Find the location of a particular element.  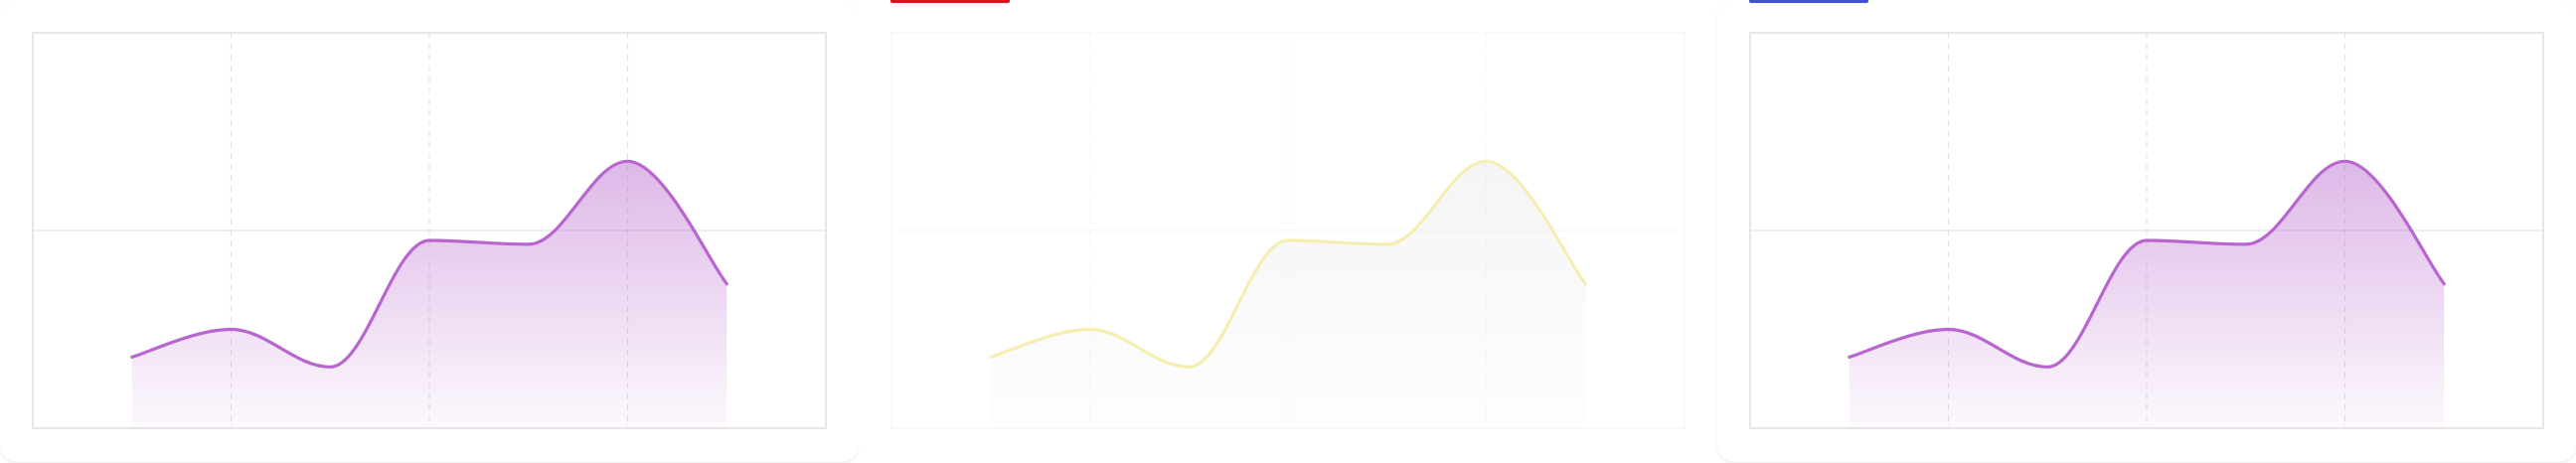

chart-card-3-accent-bar is located at coordinates (1808, 1).